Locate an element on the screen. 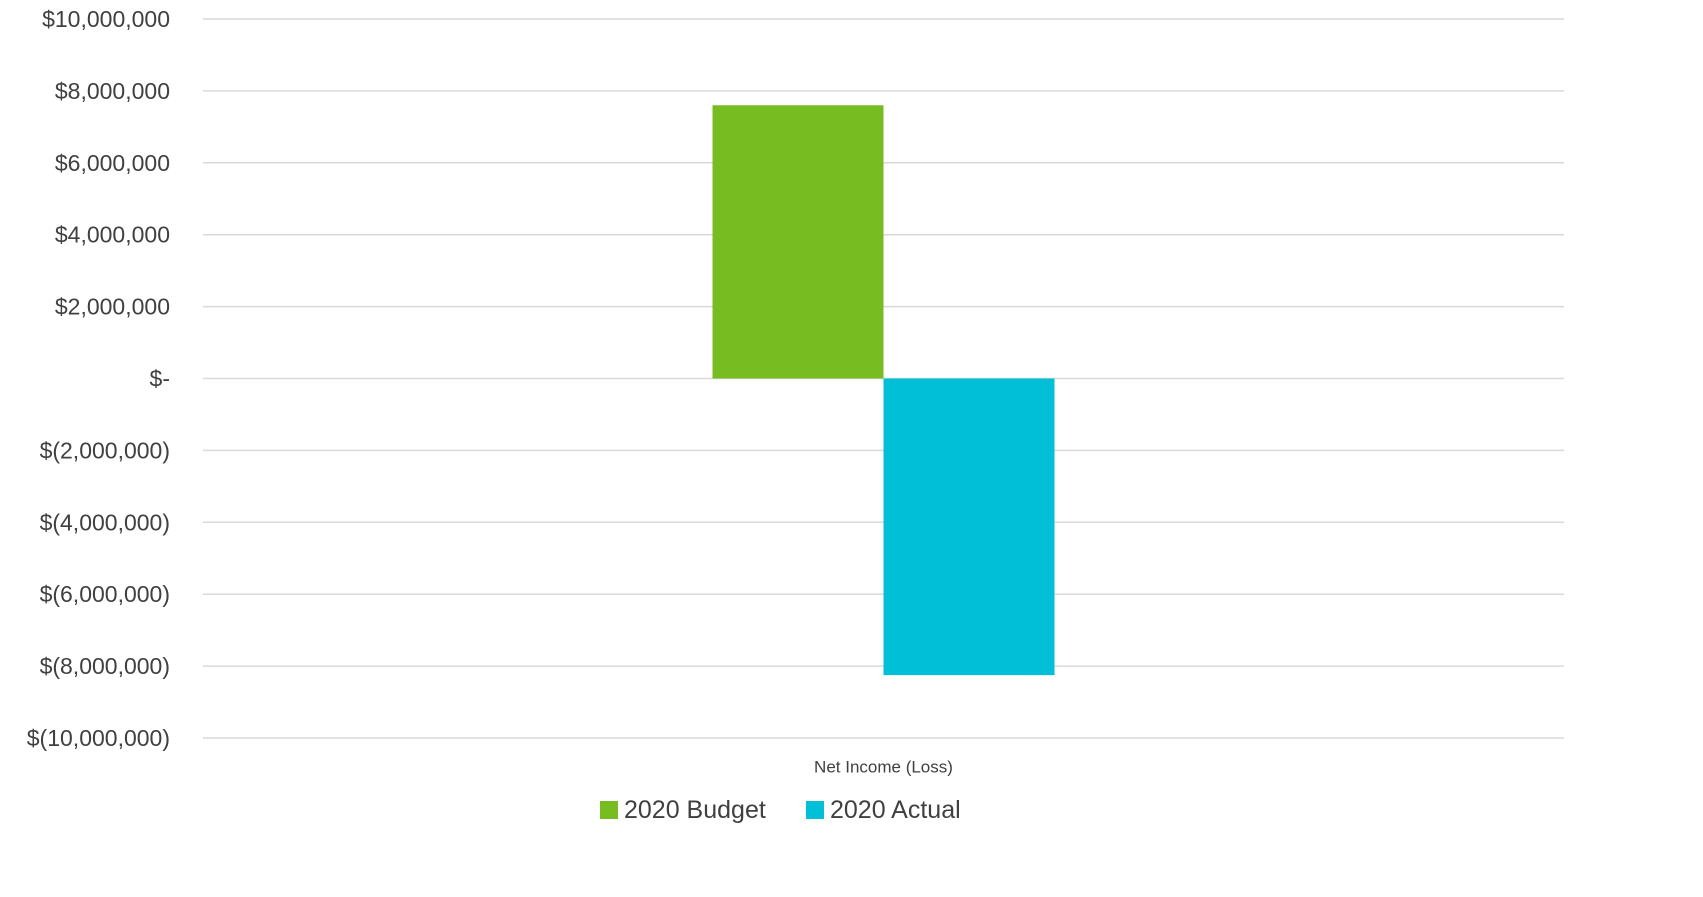  legend-label: 2020 Budget is located at coordinates (695, 810).